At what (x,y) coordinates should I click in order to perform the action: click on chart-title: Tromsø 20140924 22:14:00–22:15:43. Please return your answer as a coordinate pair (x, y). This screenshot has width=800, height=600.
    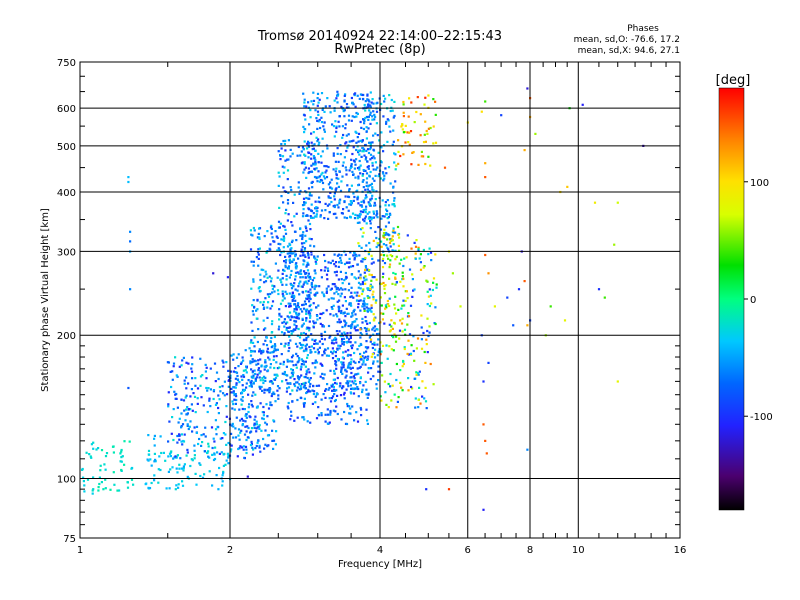
    Looking at the image, I should click on (379, 36).